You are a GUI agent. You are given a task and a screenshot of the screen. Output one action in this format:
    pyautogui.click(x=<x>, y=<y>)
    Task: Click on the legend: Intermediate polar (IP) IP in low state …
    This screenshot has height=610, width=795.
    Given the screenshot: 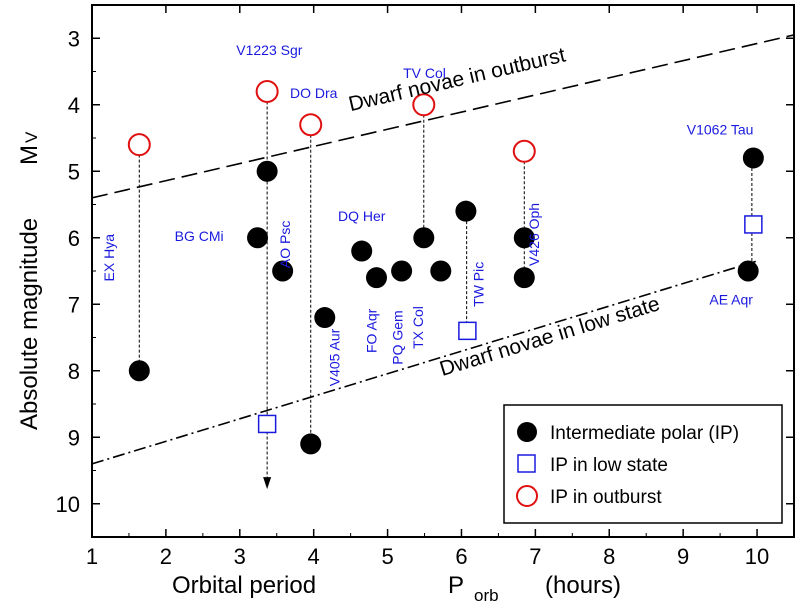 What is the action you would take?
    pyautogui.click(x=643, y=464)
    